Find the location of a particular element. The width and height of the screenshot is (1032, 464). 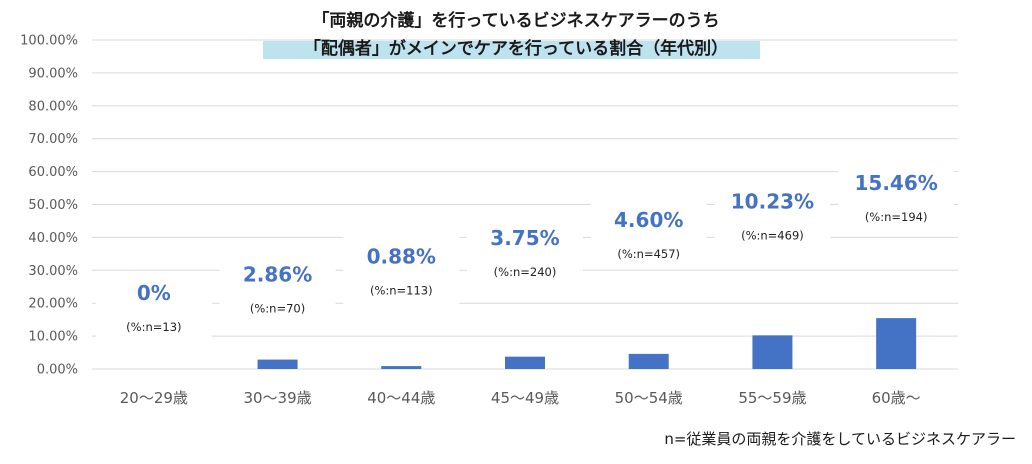

y-tick-label: 100.00% is located at coordinates (49, 41).